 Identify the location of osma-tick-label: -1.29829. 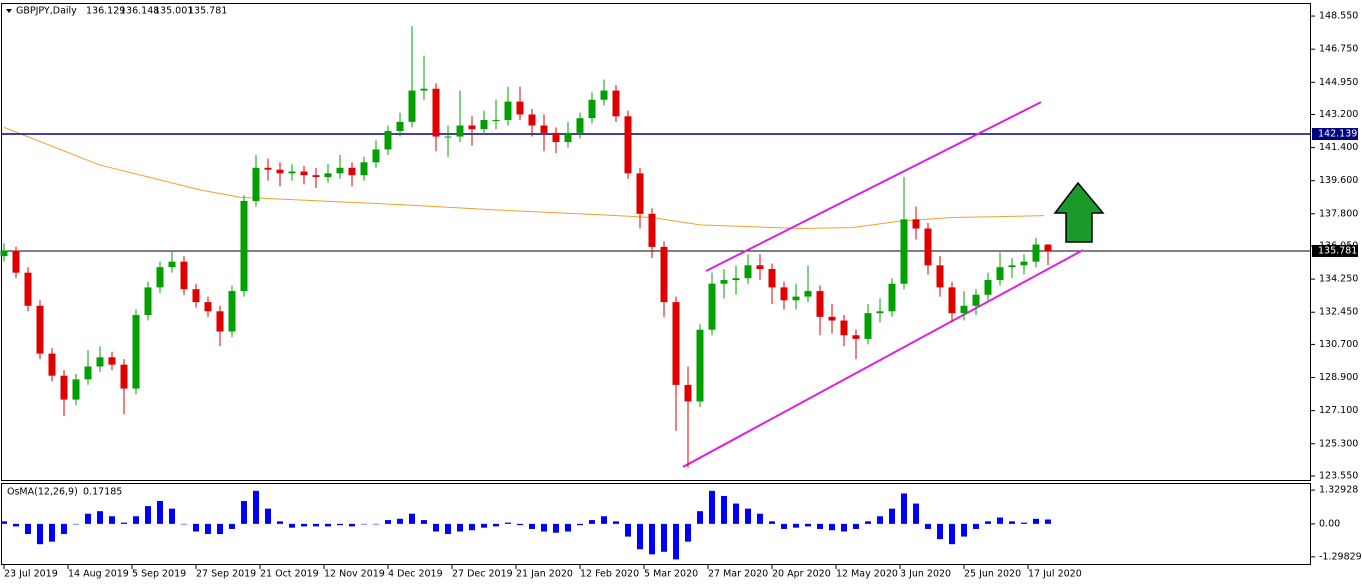
(1340, 556).